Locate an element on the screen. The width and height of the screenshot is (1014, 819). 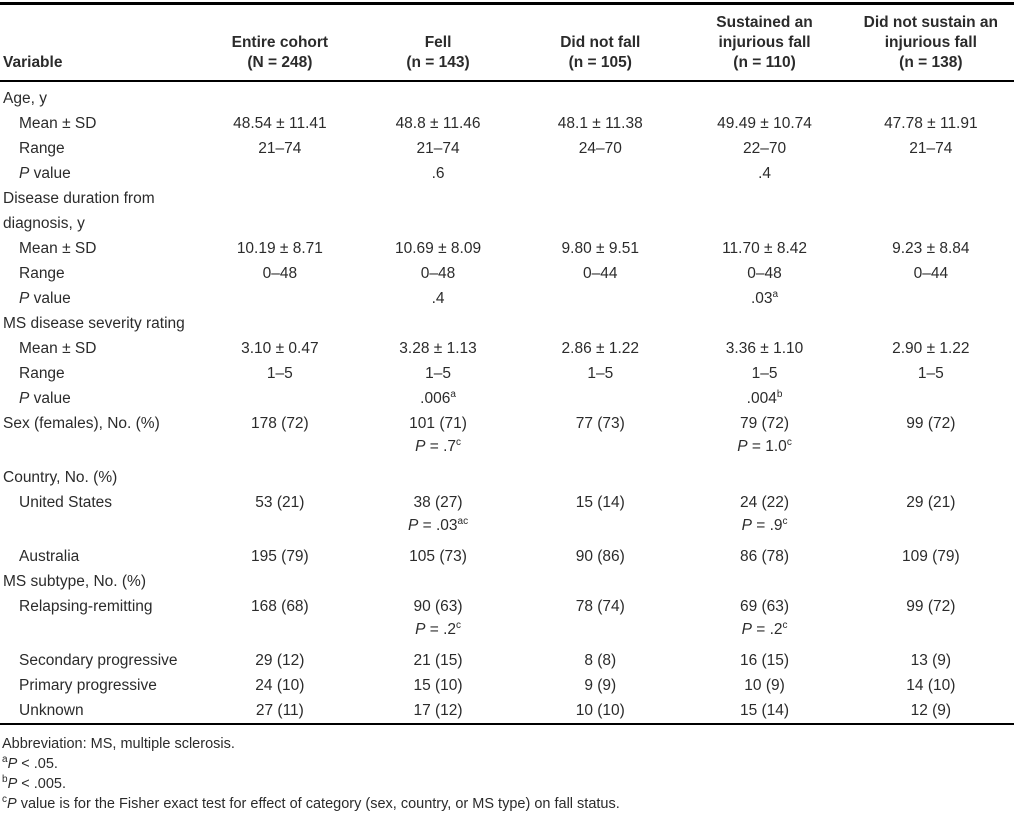
table-cell: 9.23 ± 8.84 is located at coordinates (931, 248).